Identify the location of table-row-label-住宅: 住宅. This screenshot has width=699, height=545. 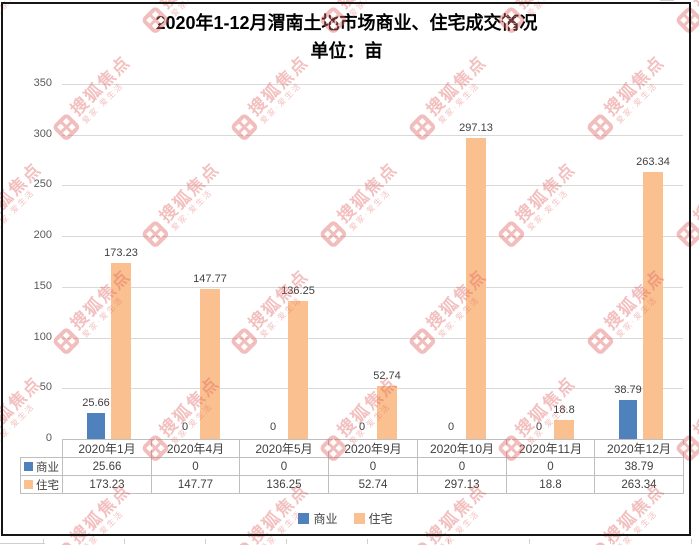
(41, 484).